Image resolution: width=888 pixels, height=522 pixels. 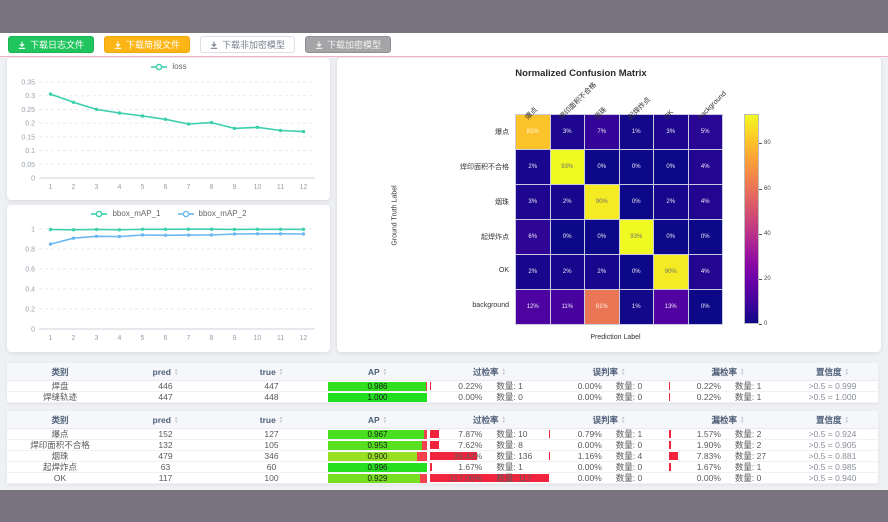 I want to click on svg-text: 11, so click(x=280, y=187).